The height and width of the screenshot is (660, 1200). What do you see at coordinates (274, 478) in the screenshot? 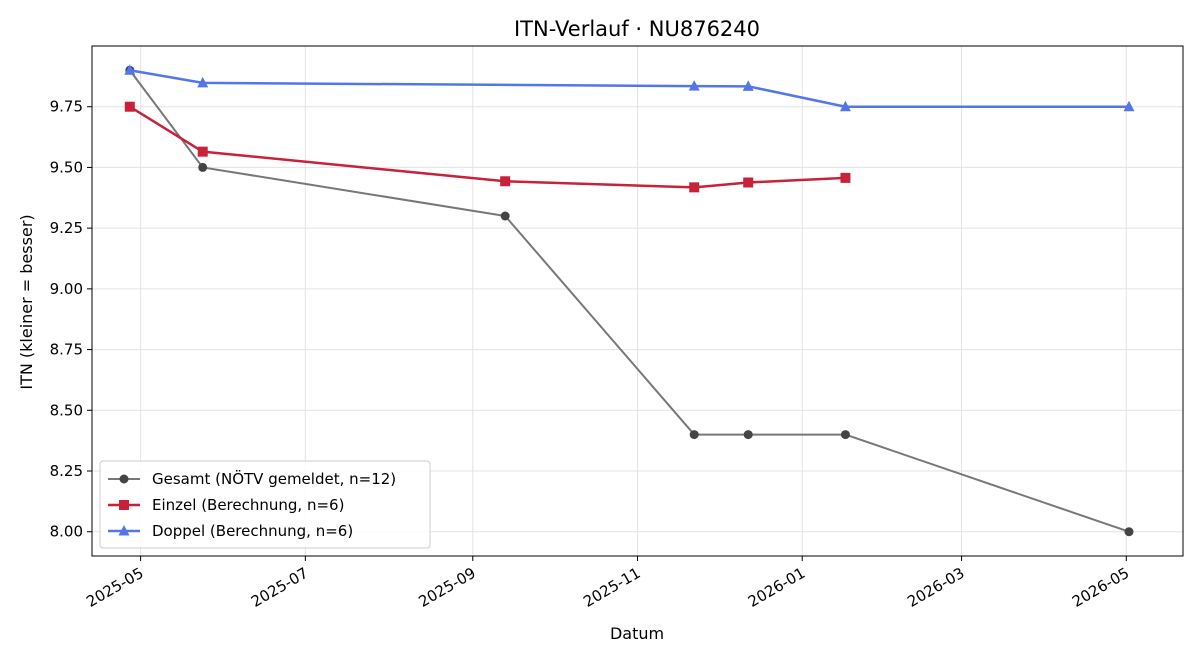
I see `legend-label: Gesamt (NÖTV gemeldet, n=12)` at bounding box center [274, 478].